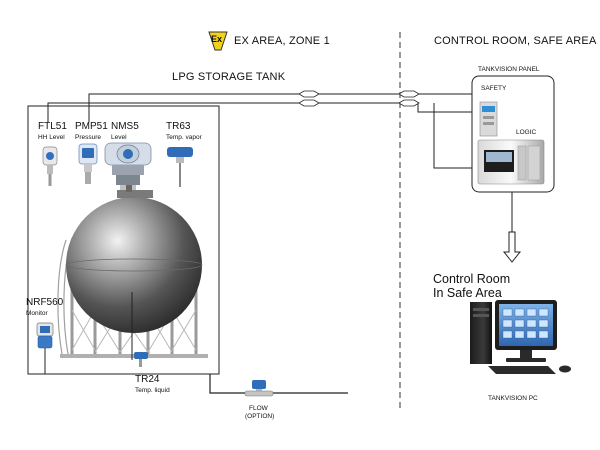 This screenshot has width=600, height=450. I want to click on nms5-desc: Level, so click(119, 137).